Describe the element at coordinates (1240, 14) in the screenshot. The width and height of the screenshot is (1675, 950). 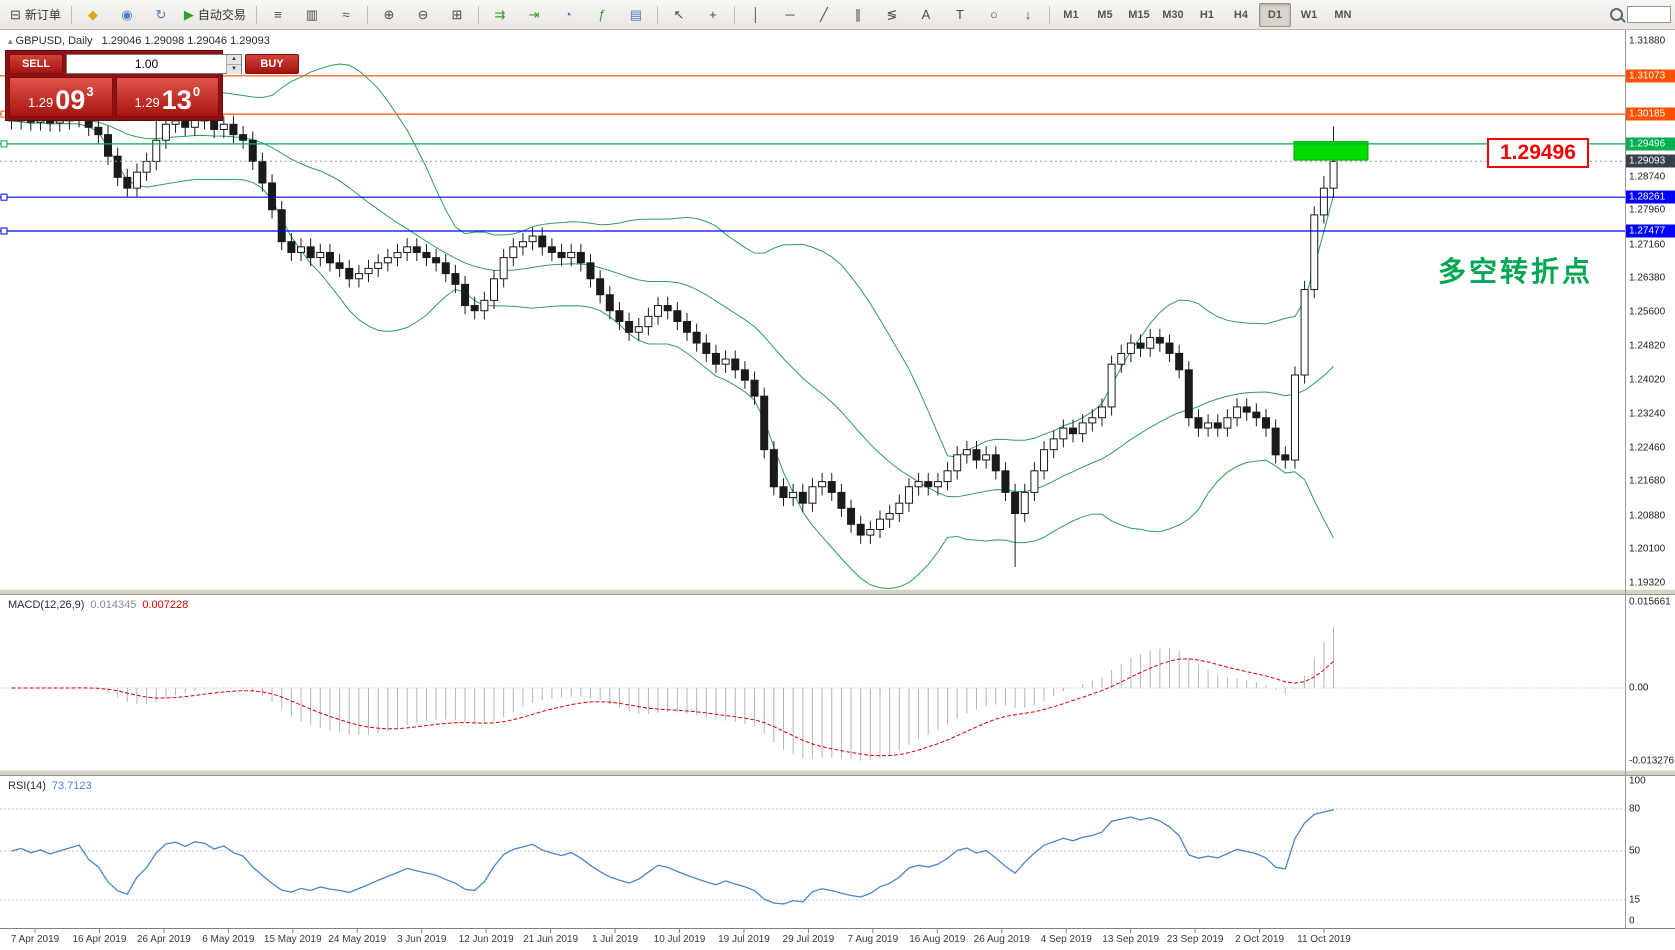
I see `timeframe-h4: H4` at that location.